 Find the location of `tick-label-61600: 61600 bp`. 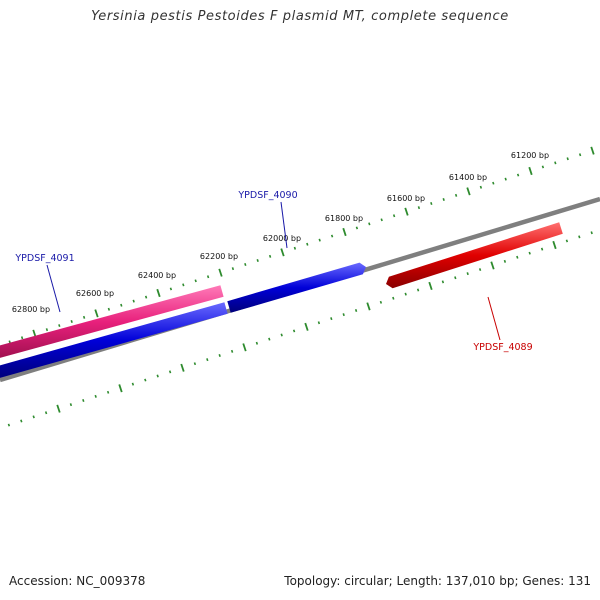

tick-label-61600: 61600 bp is located at coordinates (406, 198).